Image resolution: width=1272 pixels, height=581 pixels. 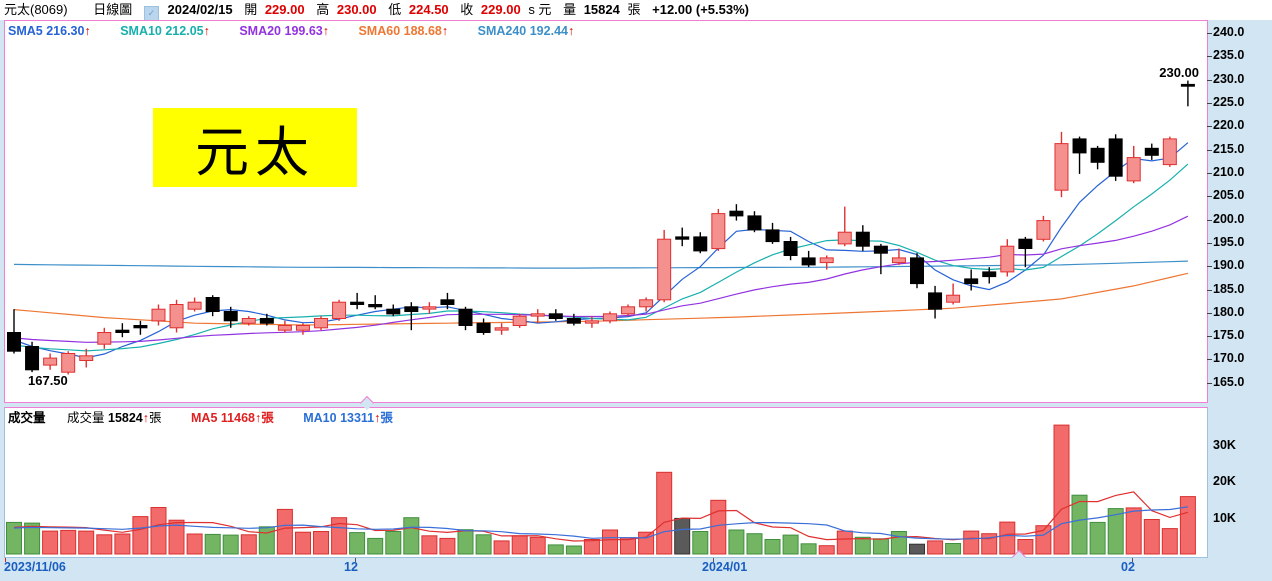 What do you see at coordinates (251, 9) in the screenshot?
I see `open-label: 開` at bounding box center [251, 9].